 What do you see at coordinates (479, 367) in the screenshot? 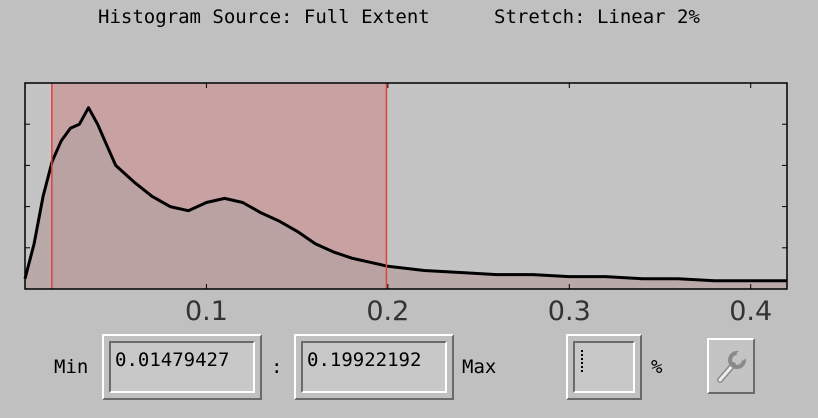
I see `max-label: Max` at bounding box center [479, 367].